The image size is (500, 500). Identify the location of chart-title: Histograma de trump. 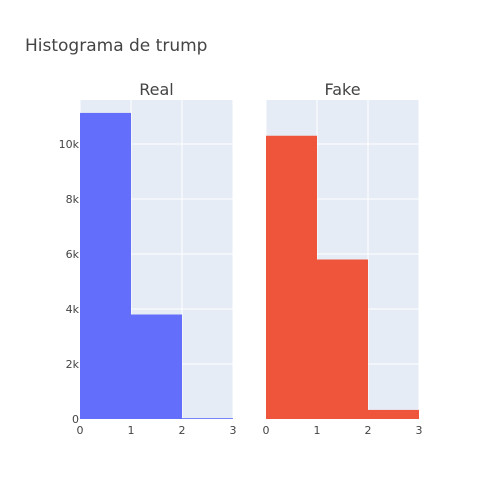
(116, 46).